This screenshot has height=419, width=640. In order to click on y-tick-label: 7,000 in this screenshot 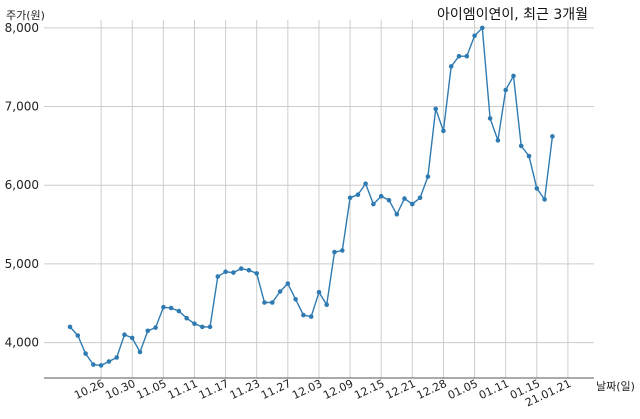, I will do `click(22, 107)`.